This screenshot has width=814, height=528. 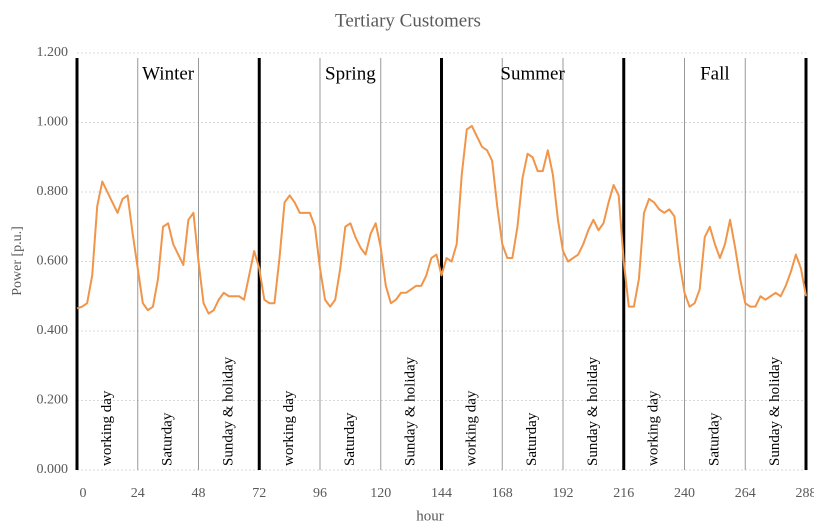 I want to click on x-tick-label: 144, so click(x=441, y=493).